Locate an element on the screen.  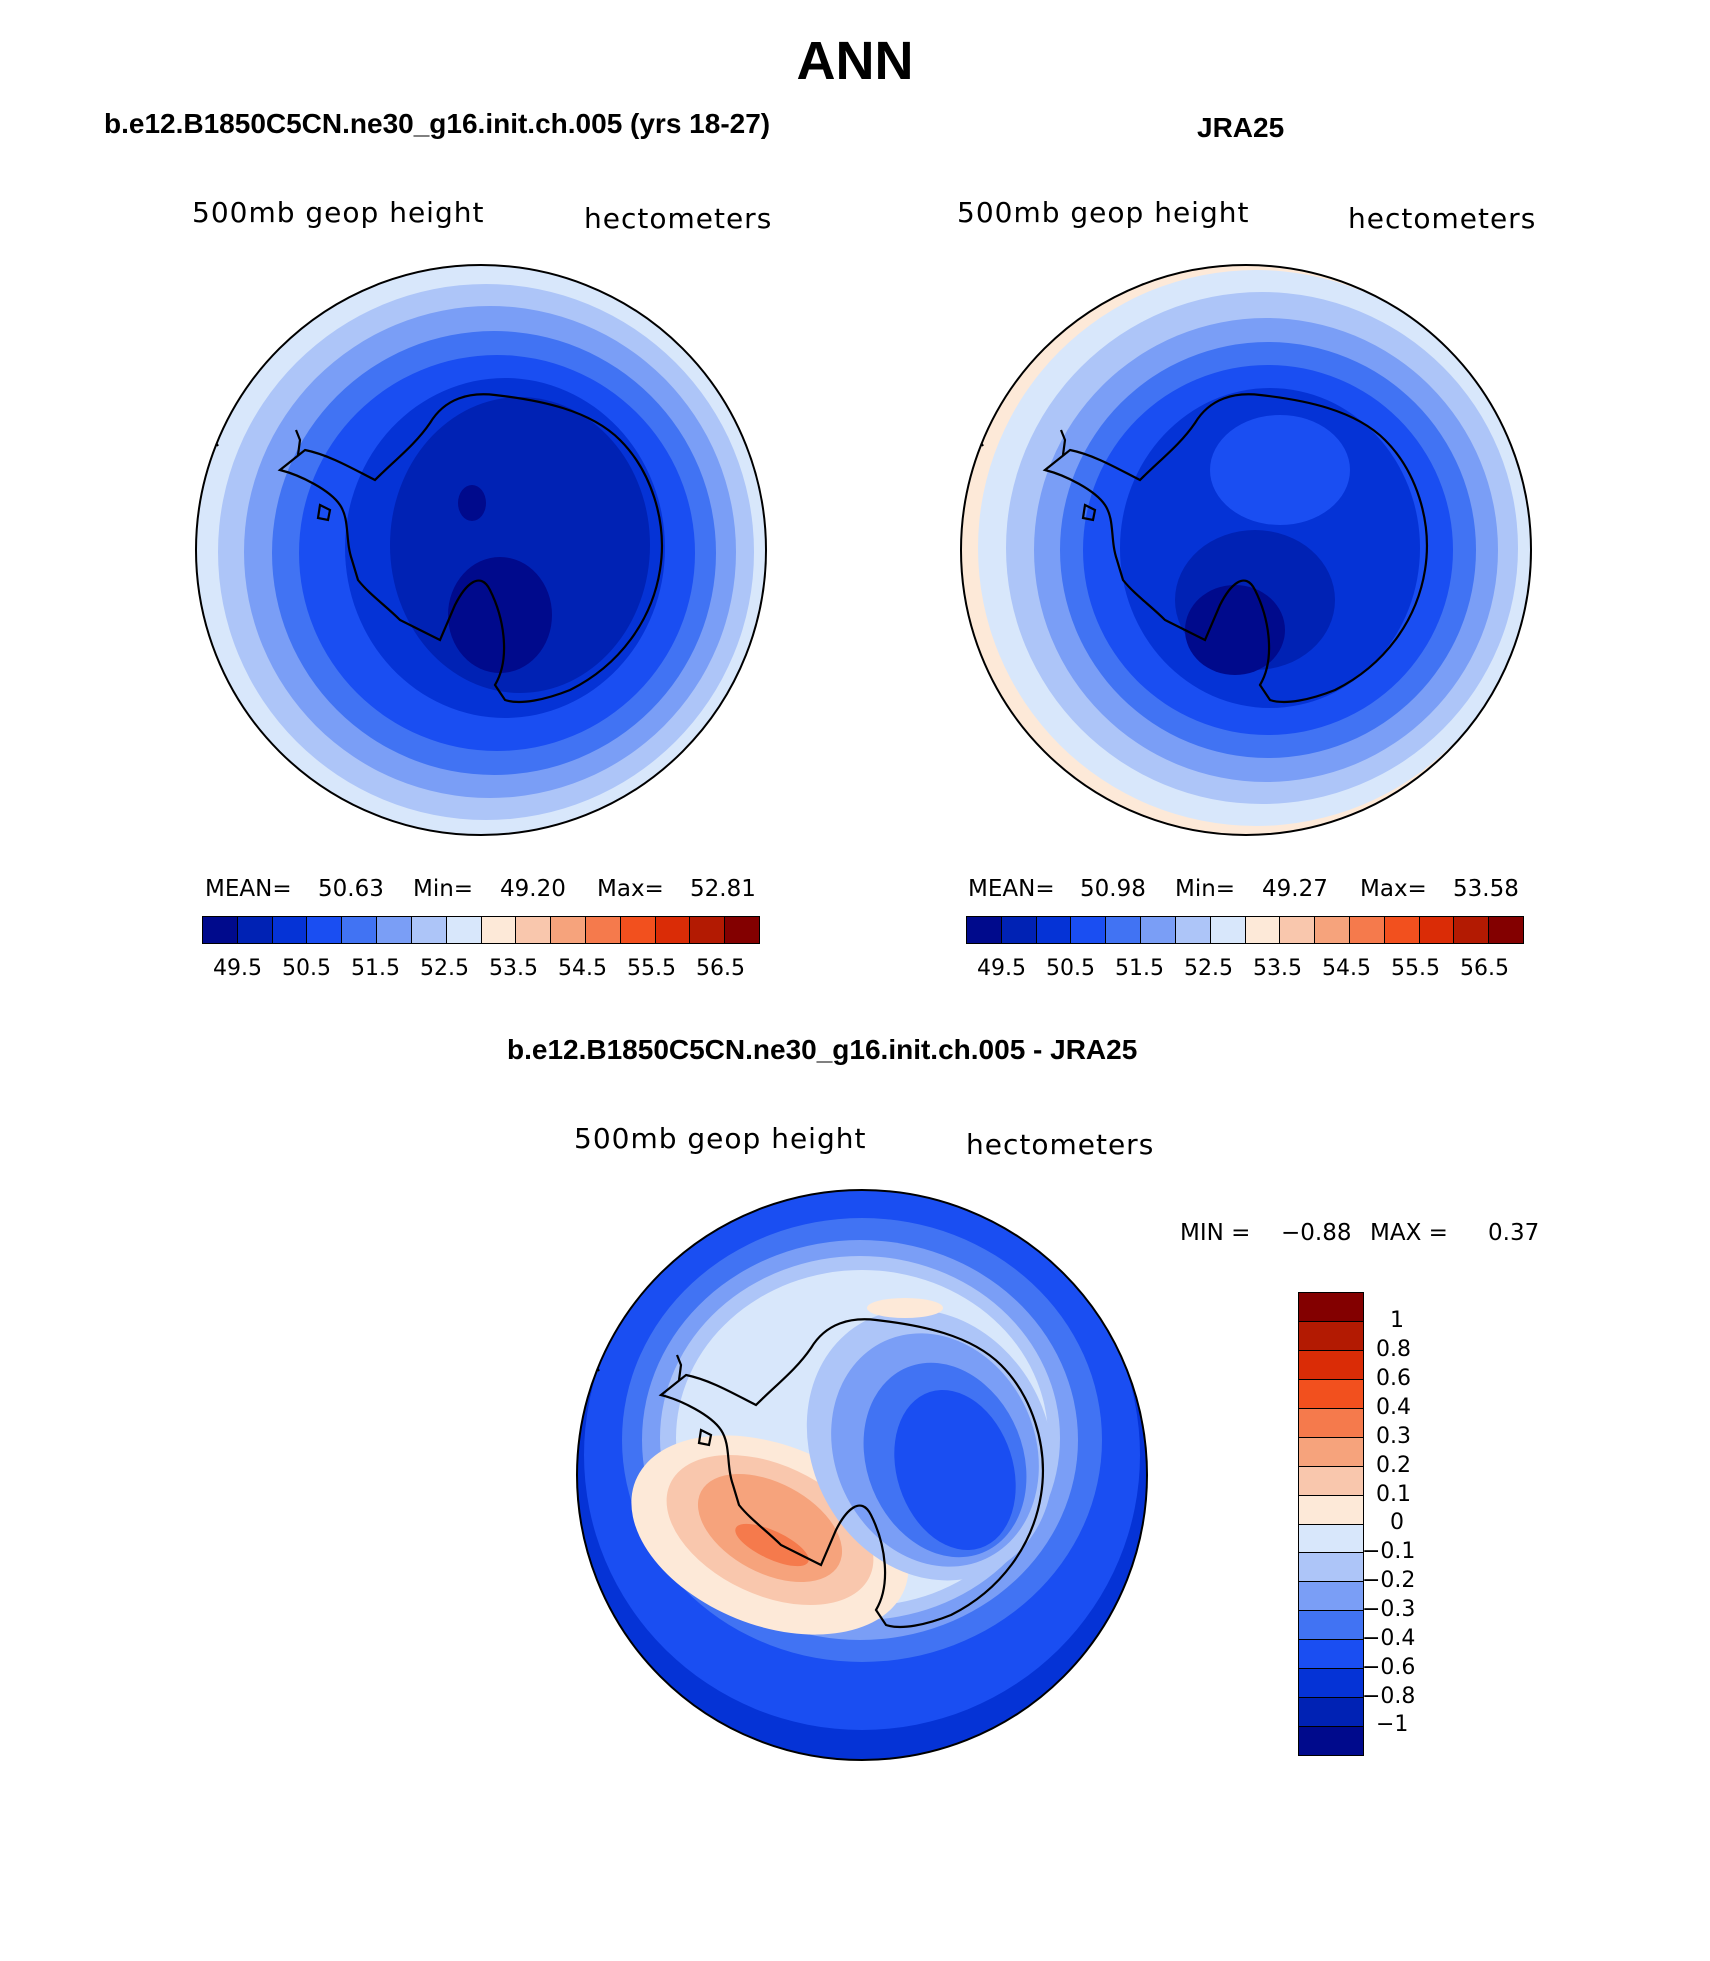
model-tick-label: 51.5 is located at coordinates (375, 968).